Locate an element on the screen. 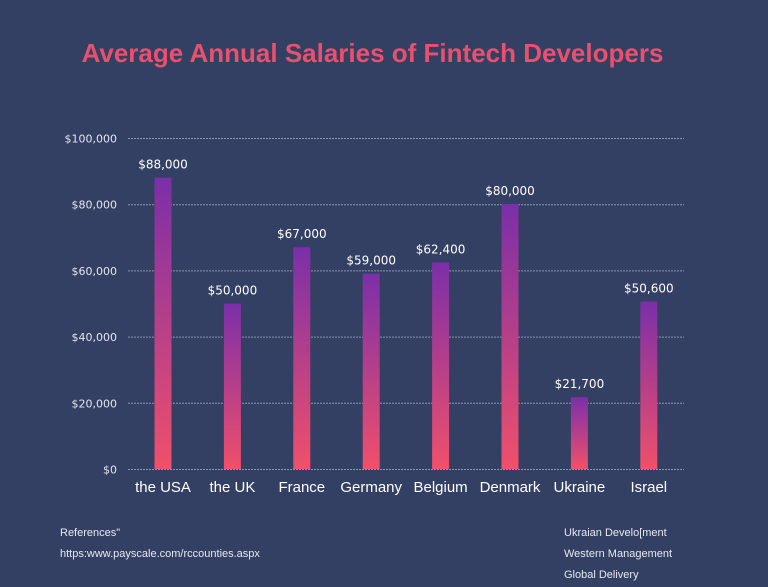 The width and height of the screenshot is (768, 587). x-tick-label: the USA is located at coordinates (163, 487).